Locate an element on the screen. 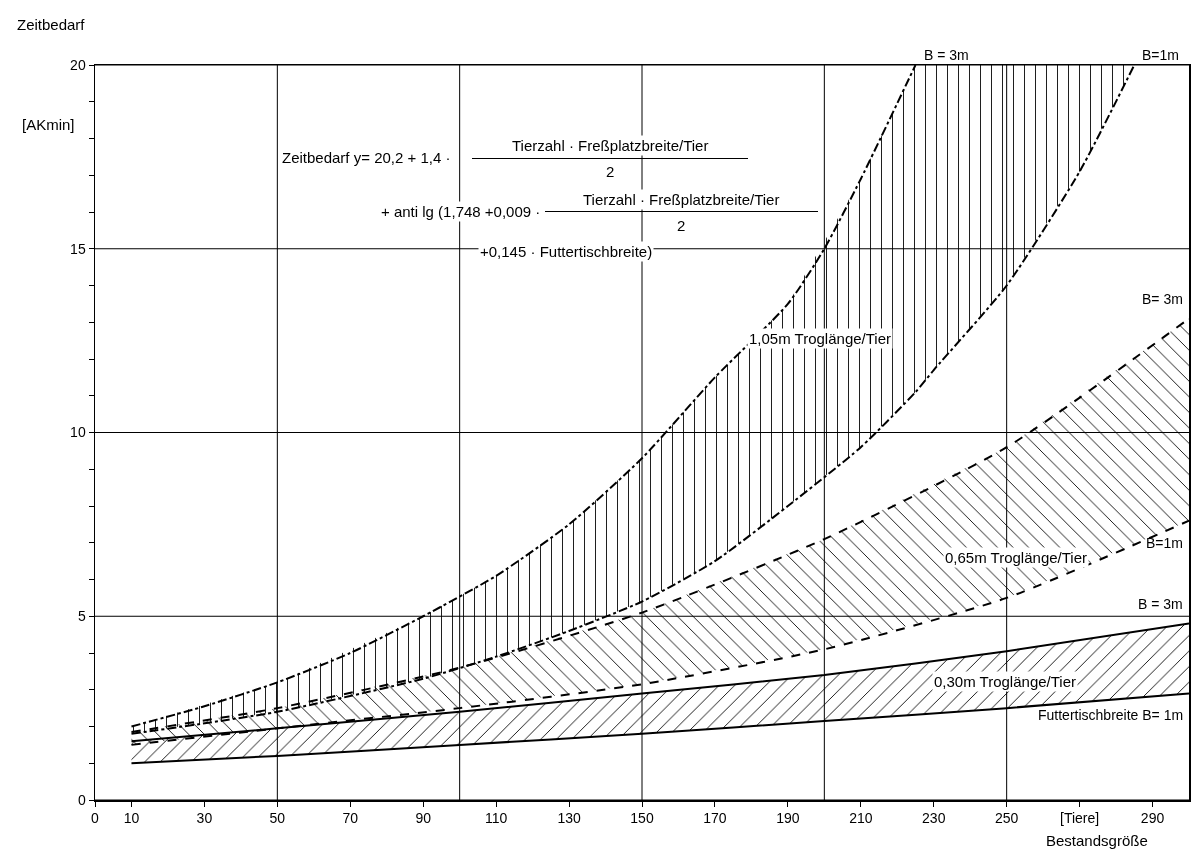 The height and width of the screenshot is (852, 1201). x-tick-label: 130 is located at coordinates (569, 818).